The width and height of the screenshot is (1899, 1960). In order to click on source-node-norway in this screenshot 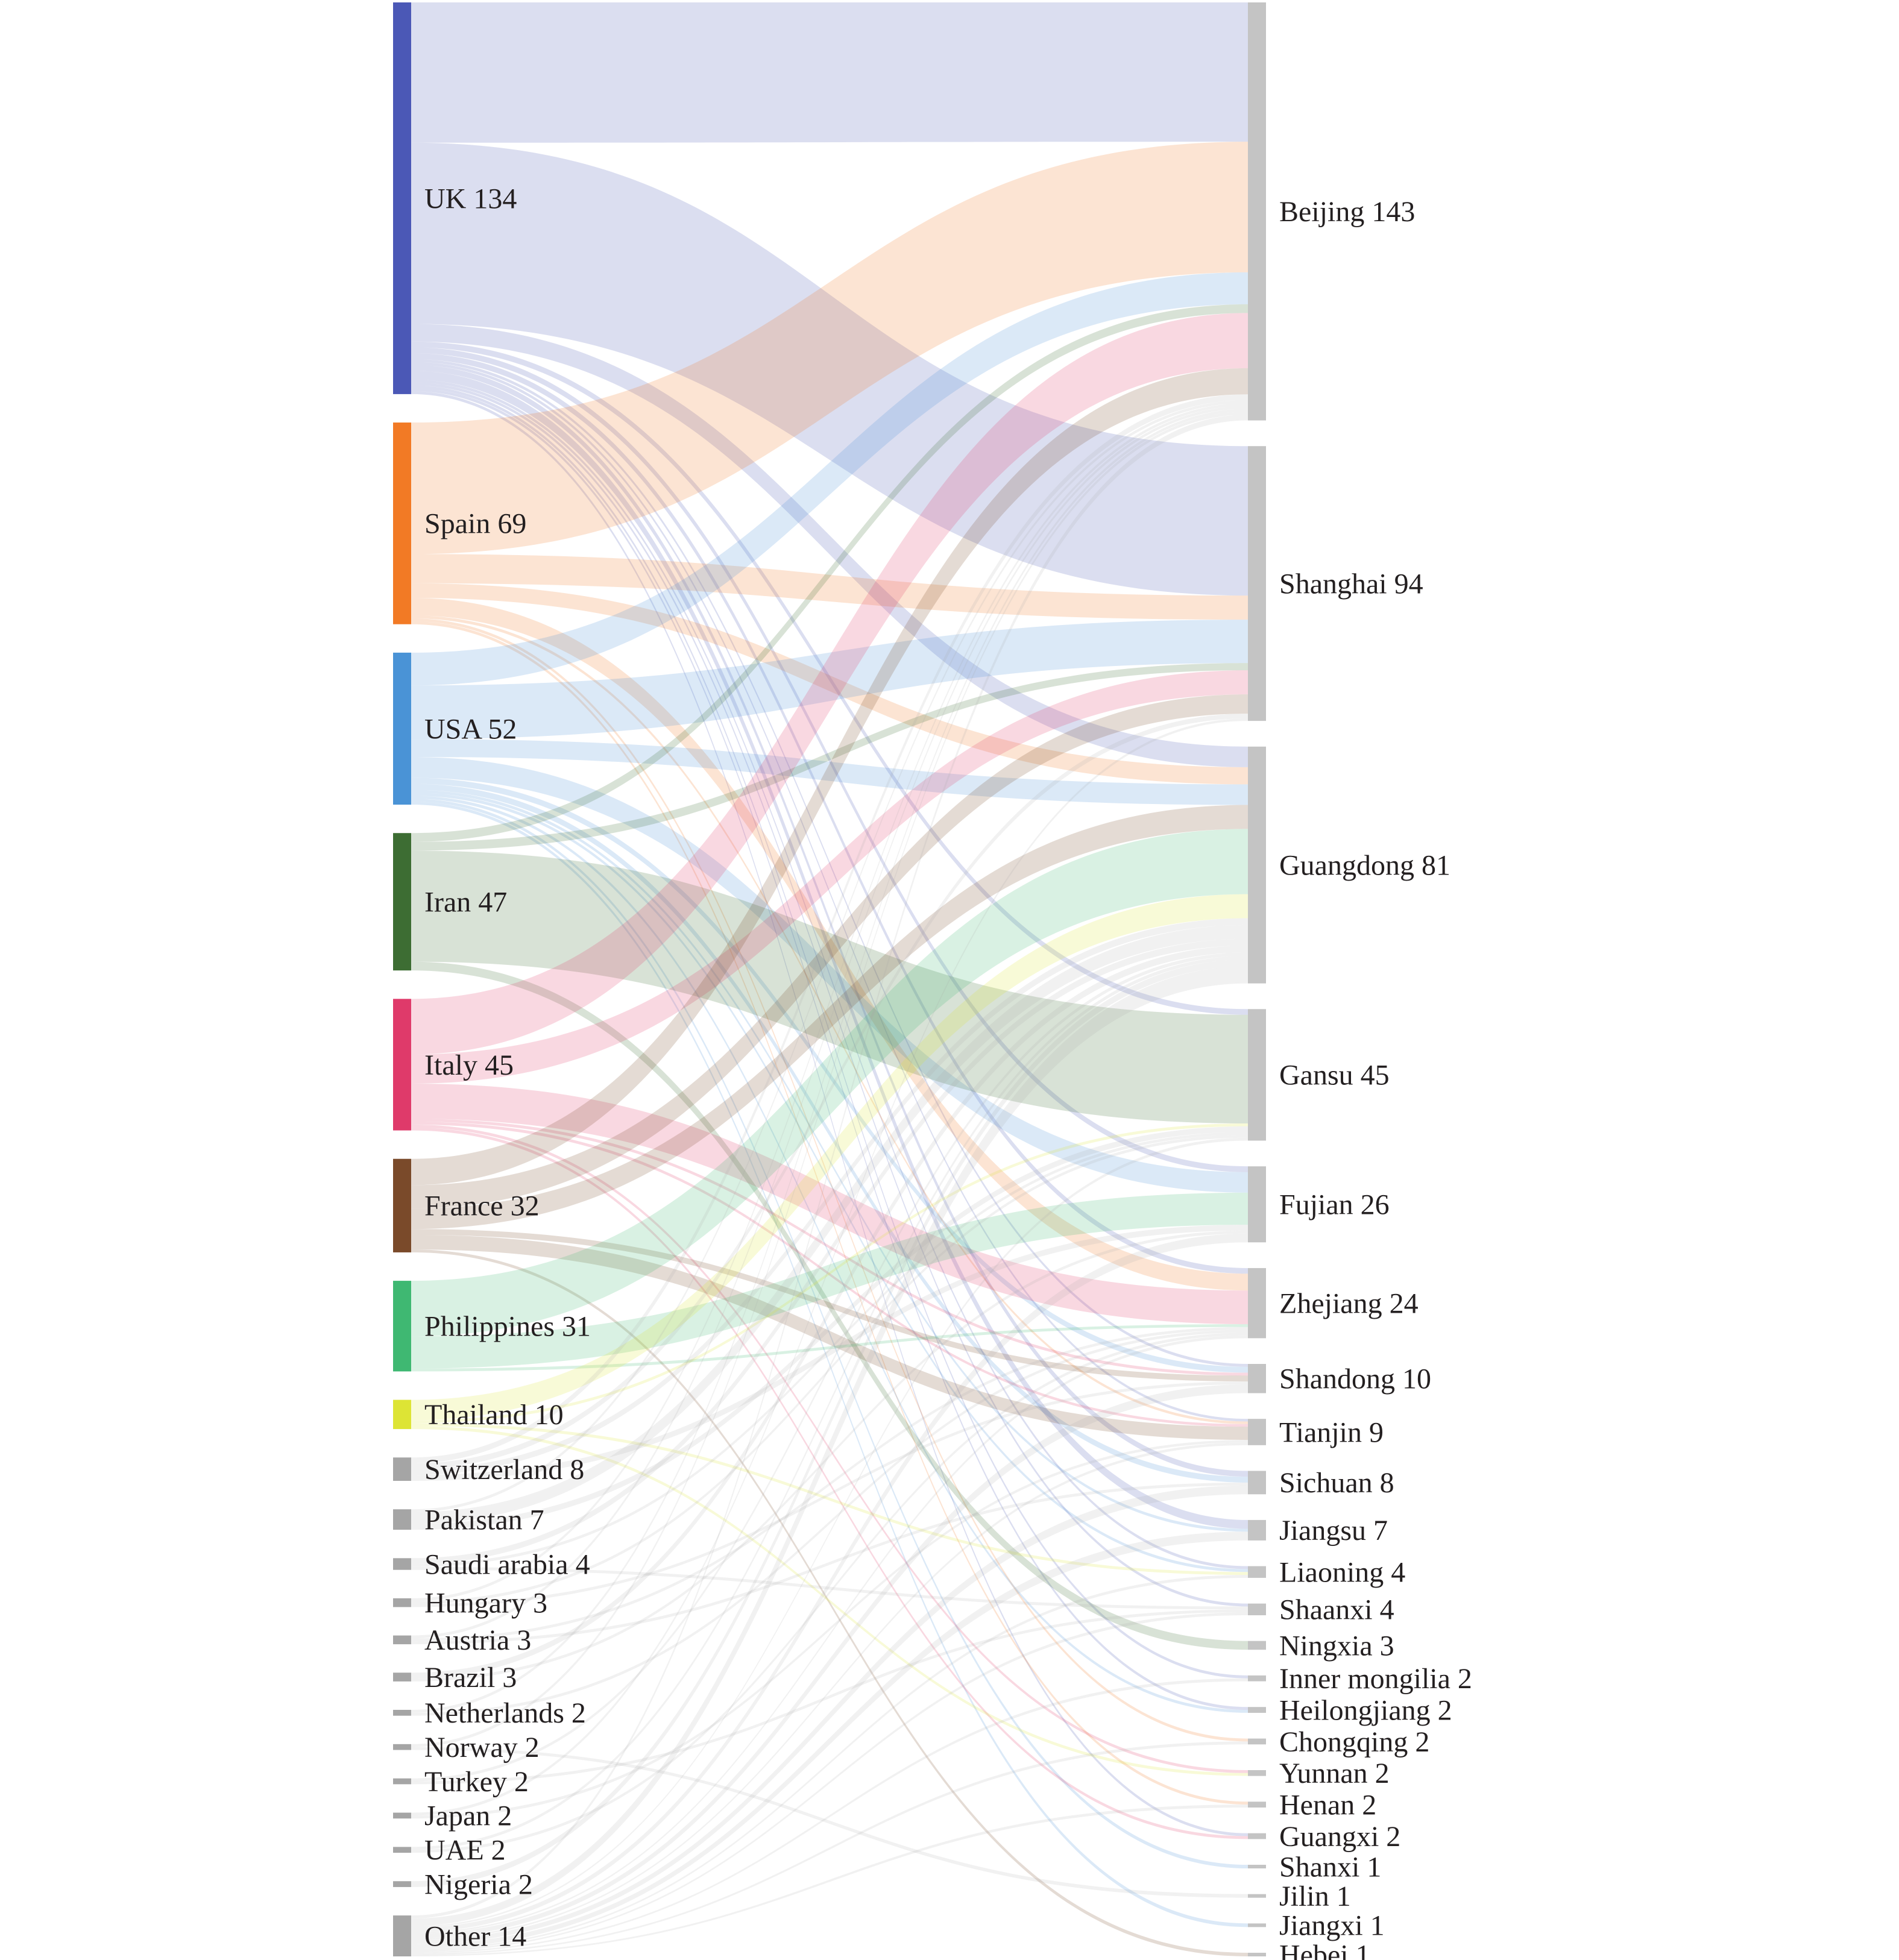, I will do `click(402, 1747)`.